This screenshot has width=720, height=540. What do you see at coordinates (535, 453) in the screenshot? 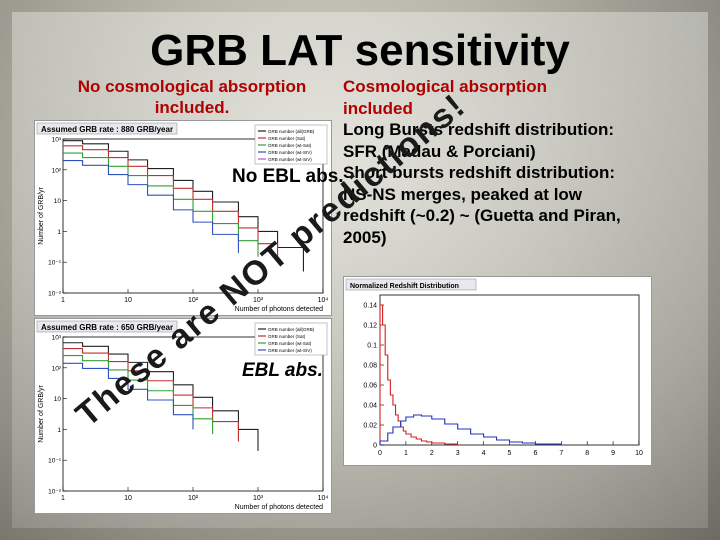
I see `x-tick-label: 6` at bounding box center [535, 453].